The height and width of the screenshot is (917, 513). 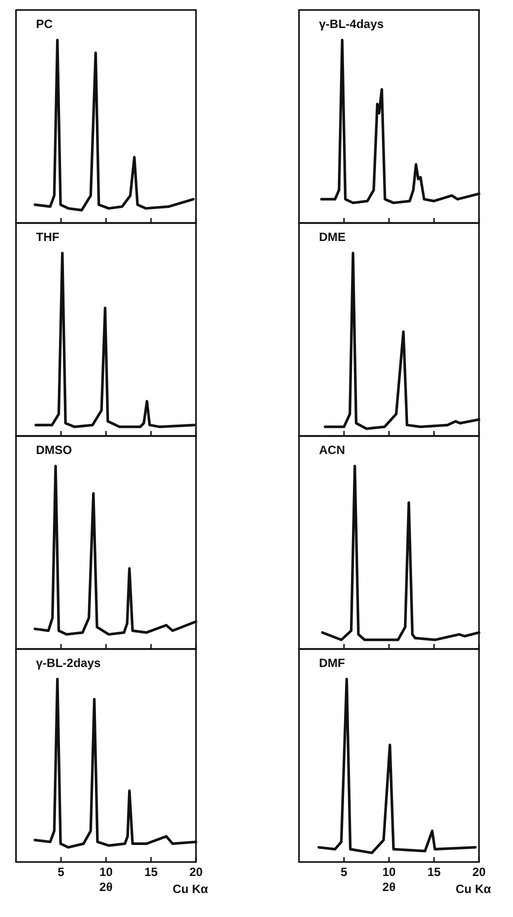 I want to click on chart-title: γ-BL-2days, so click(x=69, y=663).